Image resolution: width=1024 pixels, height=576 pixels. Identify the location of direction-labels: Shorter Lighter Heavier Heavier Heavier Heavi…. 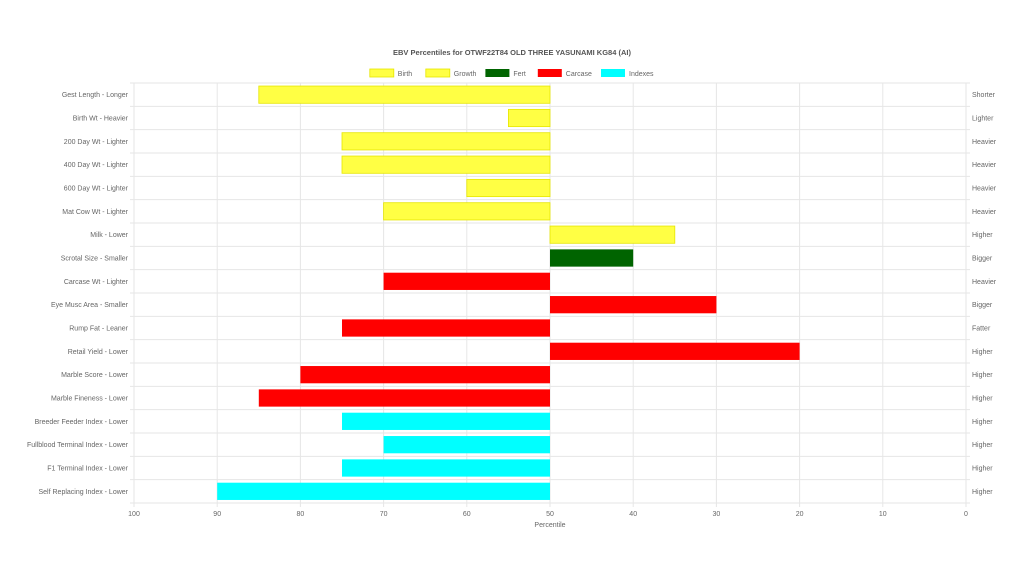
(984, 294).